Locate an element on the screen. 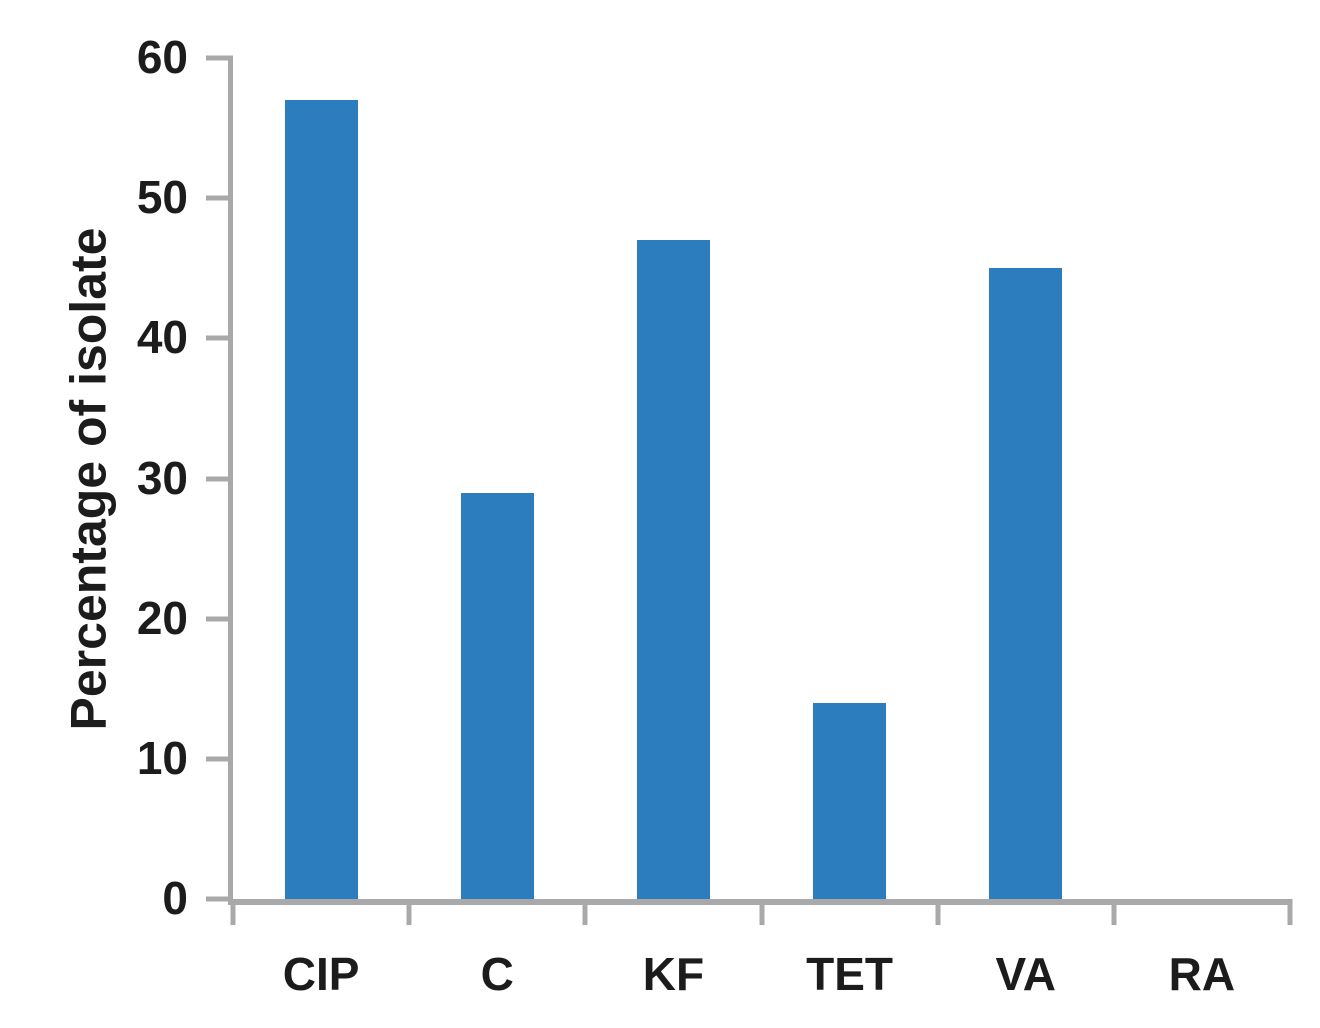 This screenshot has height=1028, width=1320. x-tick-label-cip: CIP is located at coordinates (321, 974).